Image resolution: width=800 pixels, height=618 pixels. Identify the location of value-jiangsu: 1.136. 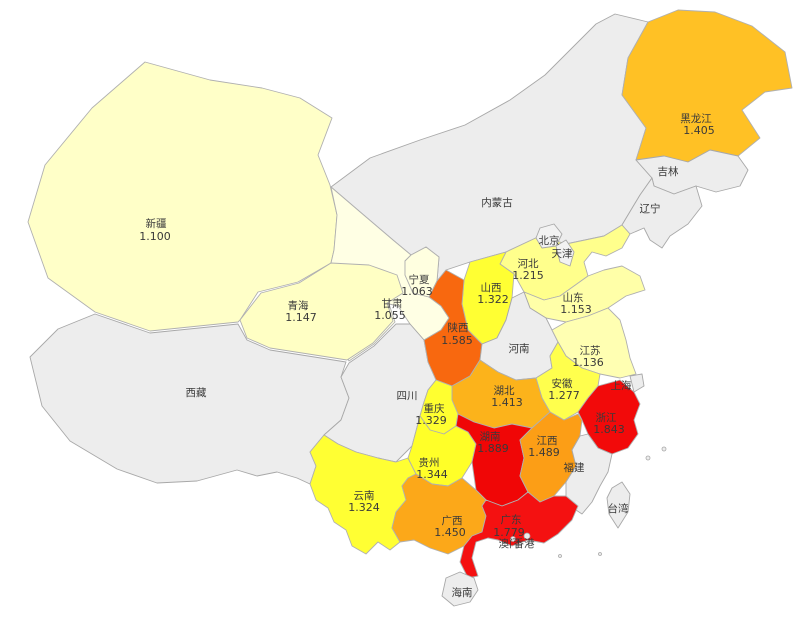
(588, 362).